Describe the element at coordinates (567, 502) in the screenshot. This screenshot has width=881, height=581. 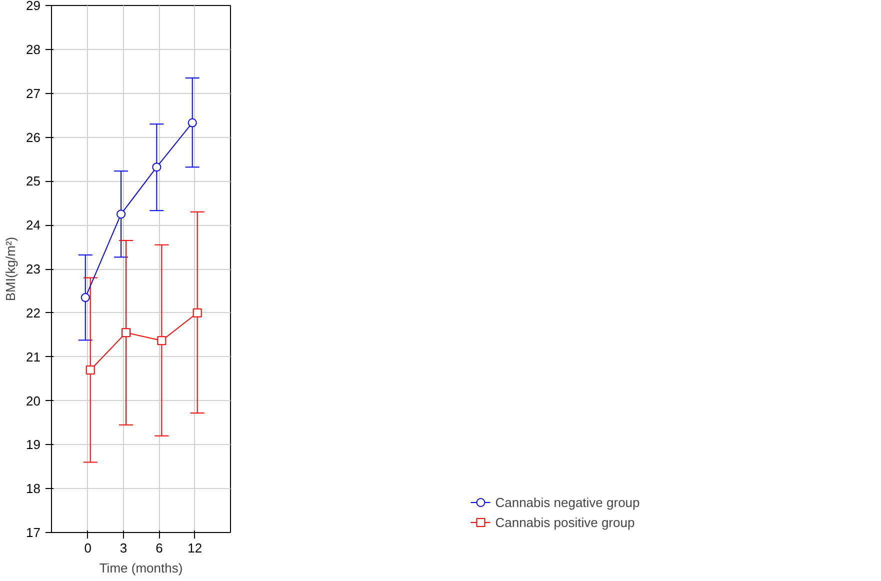
I see `legend-label: Cannabis negative group` at that location.